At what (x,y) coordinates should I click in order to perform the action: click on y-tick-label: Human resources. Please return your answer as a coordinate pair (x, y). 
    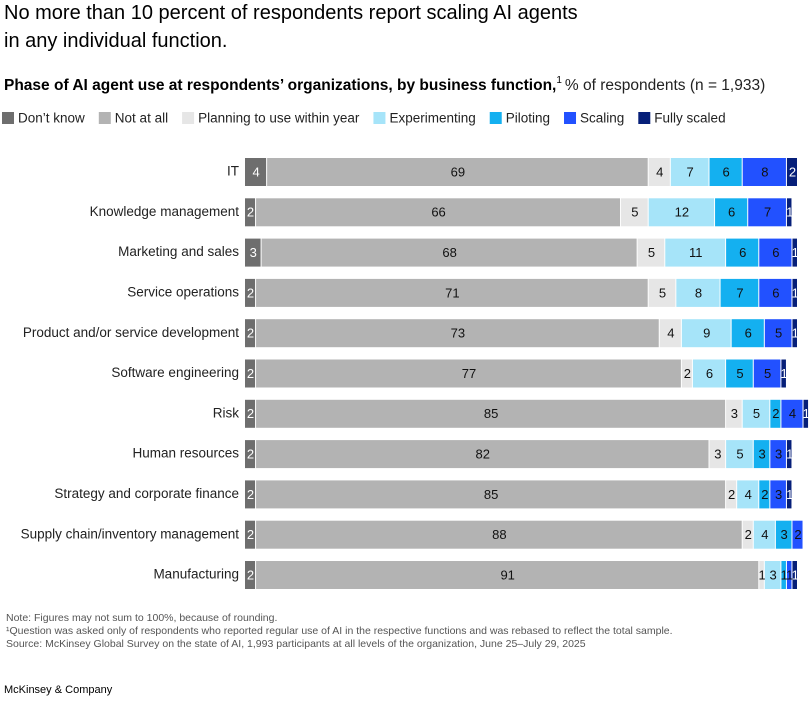
    Looking at the image, I should click on (185, 453).